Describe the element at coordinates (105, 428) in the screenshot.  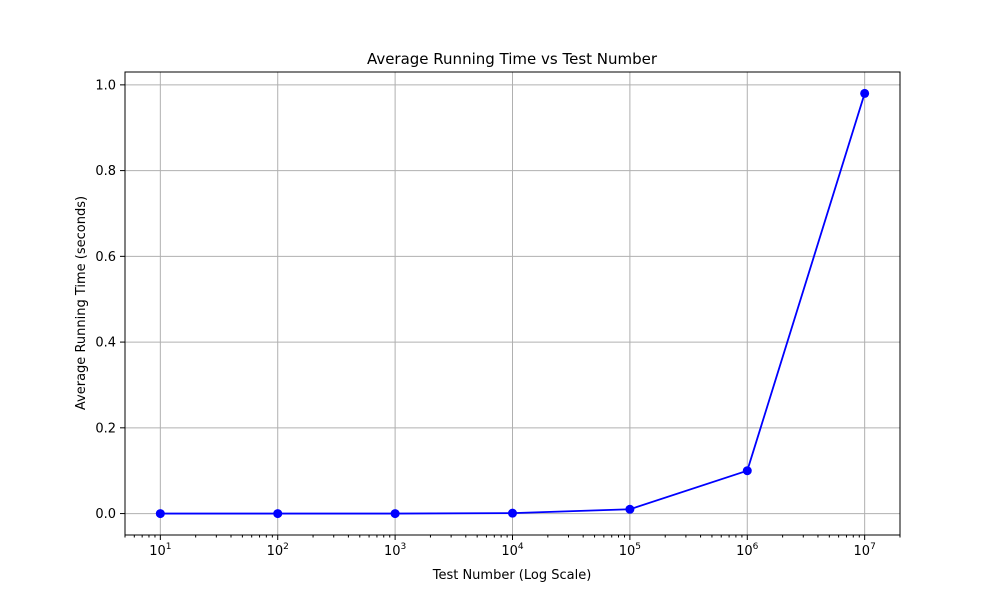
I see `y-tick-label: 0.2` at that location.